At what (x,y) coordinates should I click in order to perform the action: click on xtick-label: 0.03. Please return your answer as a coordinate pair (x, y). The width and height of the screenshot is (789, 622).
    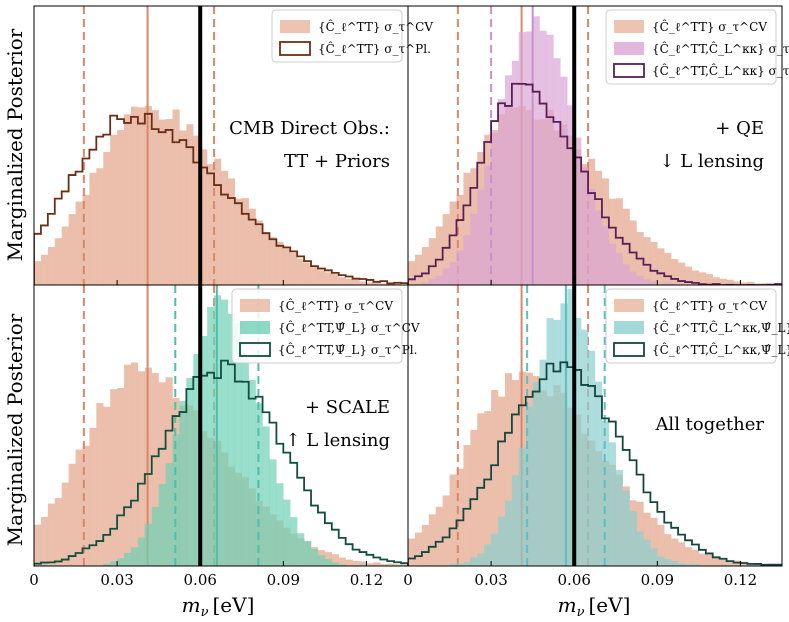
    Looking at the image, I should click on (490, 580).